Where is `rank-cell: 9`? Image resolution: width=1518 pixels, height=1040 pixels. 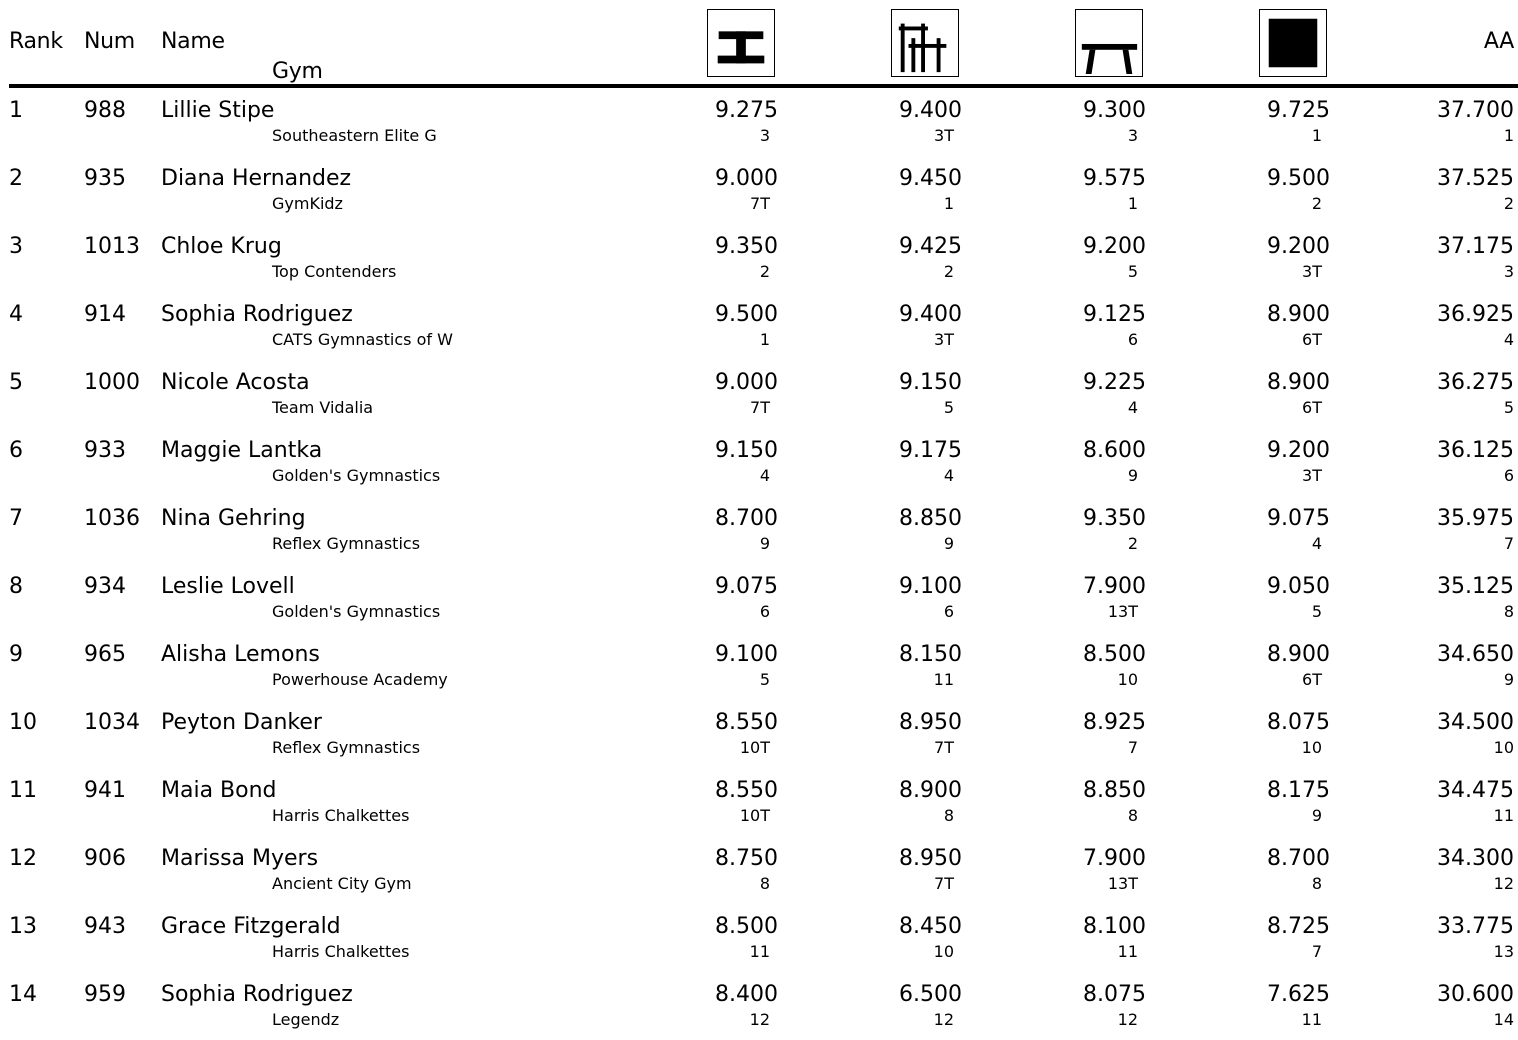
rank-cell: 9 is located at coordinates (16, 654).